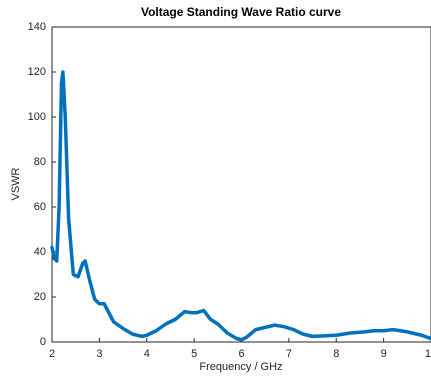 The width and height of the screenshot is (431, 382). What do you see at coordinates (336, 354) in the screenshot?
I see `x-tick-label: 8` at bounding box center [336, 354].